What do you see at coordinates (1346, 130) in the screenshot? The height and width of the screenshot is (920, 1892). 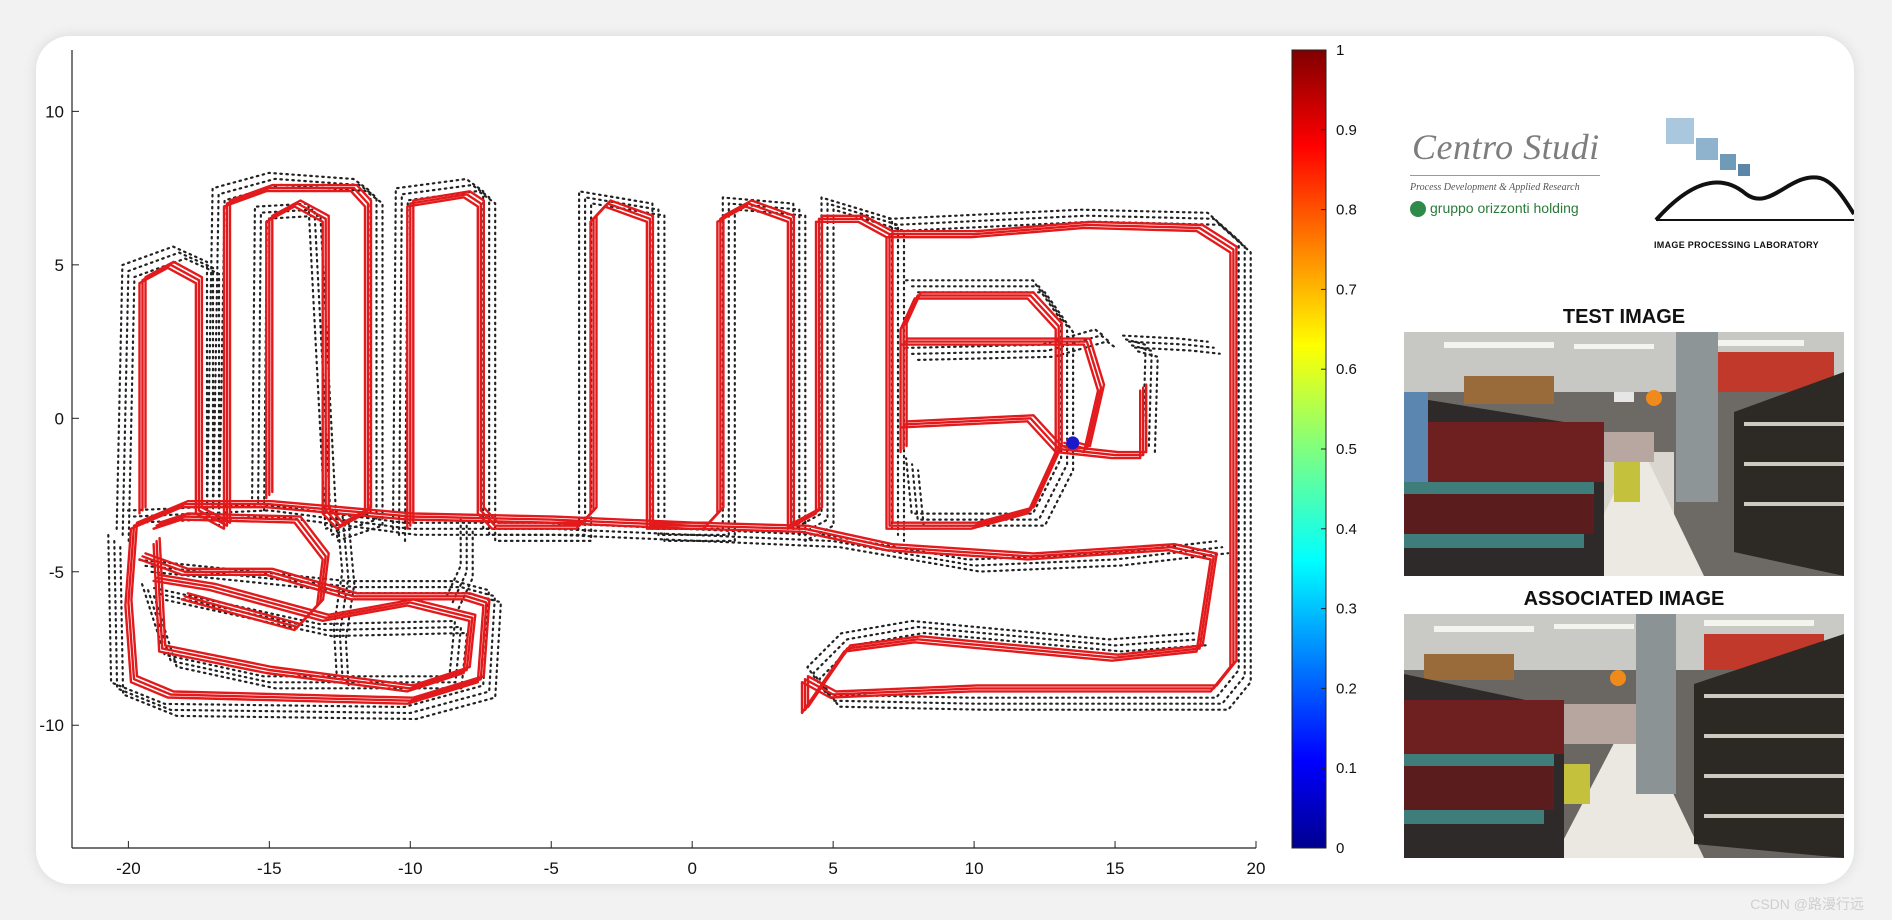 I see `colorbar-tick-label: 0.9` at bounding box center [1346, 130].